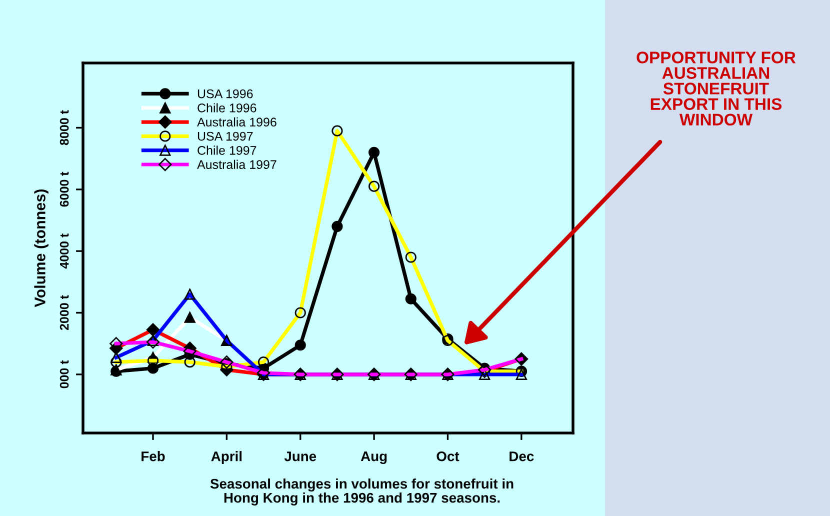 The width and height of the screenshot is (830, 516). I want to click on text: OPPORTUNITY FOR AUSTRALIAN STONEFRUIT EXPORT IN THIS WINDOW, so click(716, 89).